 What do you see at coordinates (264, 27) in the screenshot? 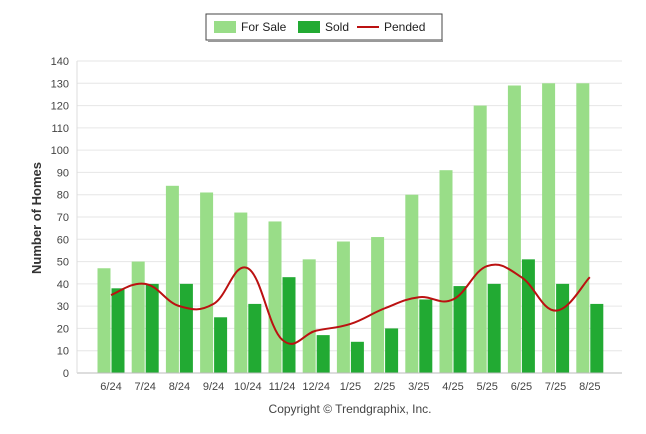
I see `legend-label-for-sale: For Sale` at bounding box center [264, 27].